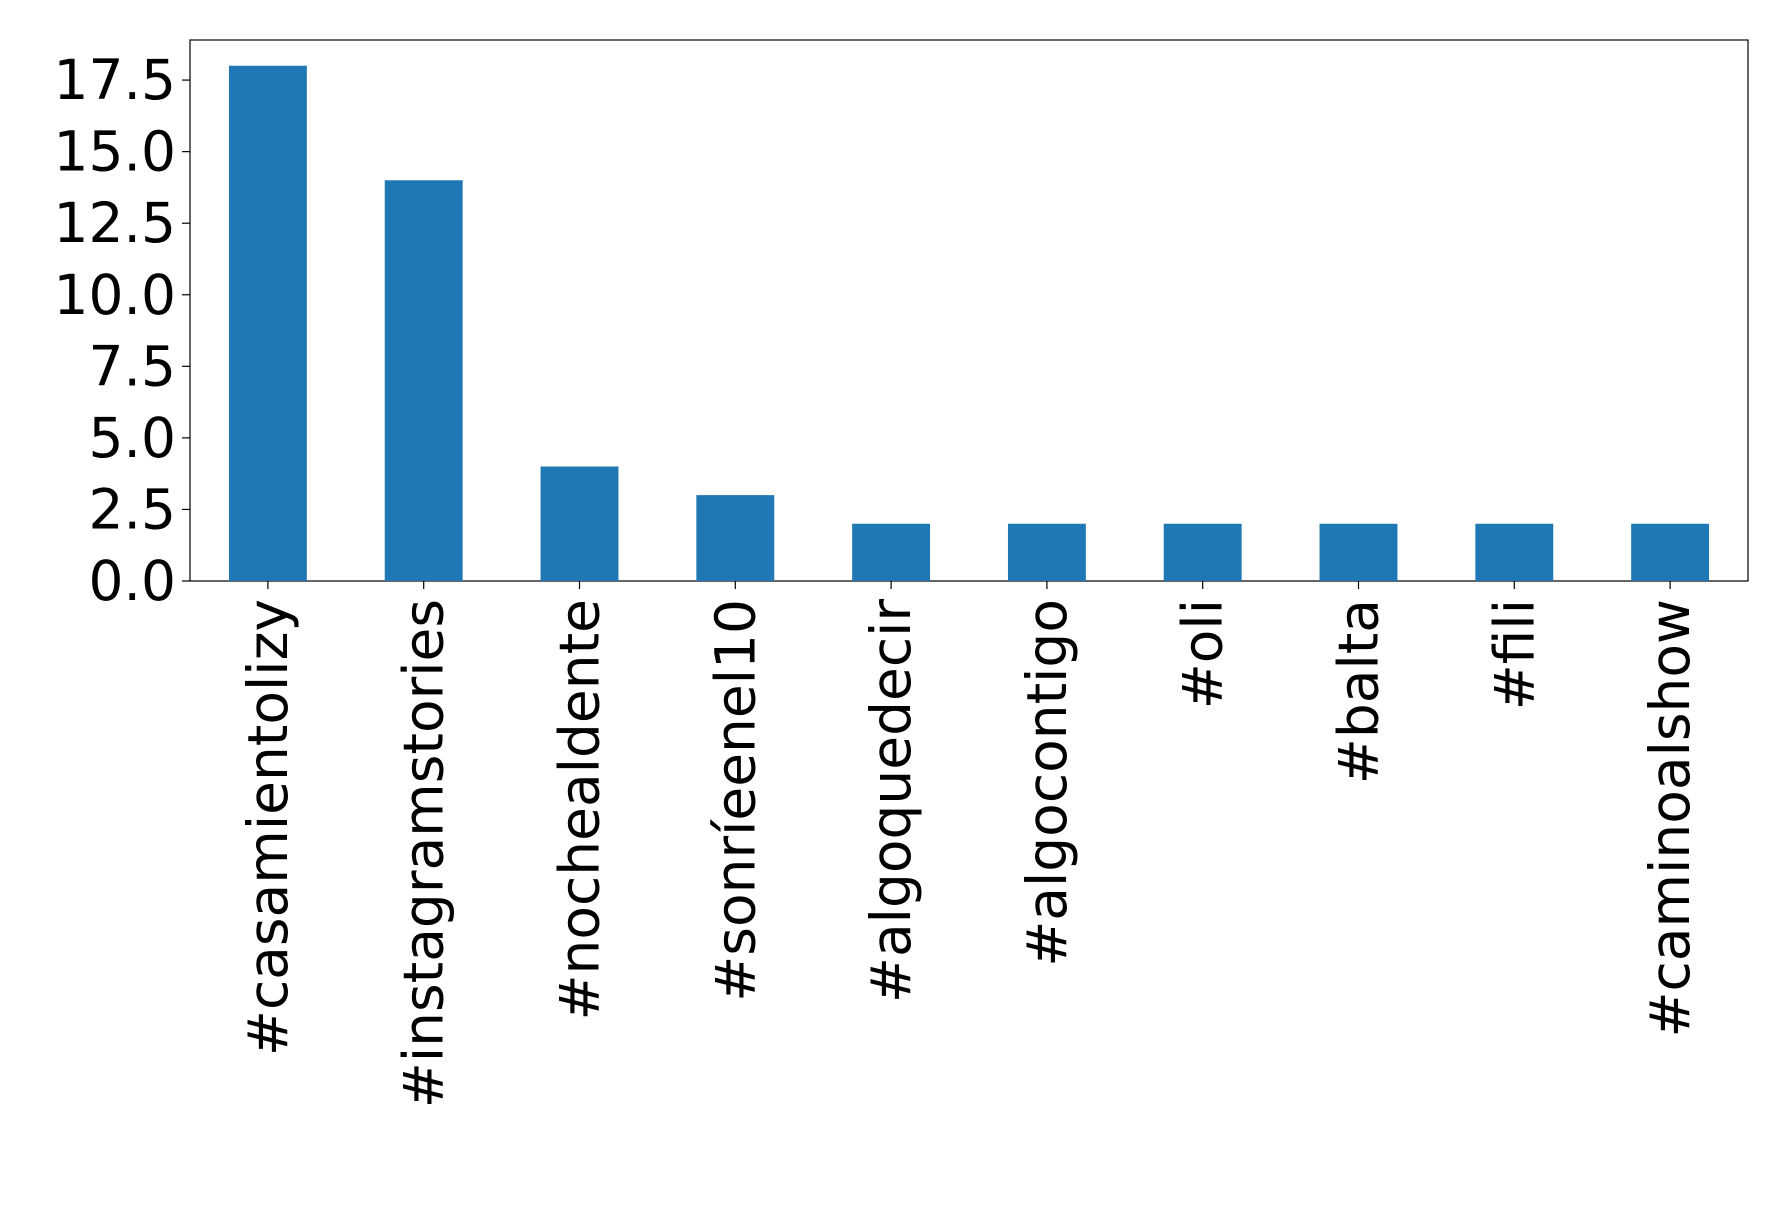 The width and height of the screenshot is (1778, 1206). Describe the element at coordinates (735, 800) in the screenshot. I see `x-tick-label: #sonríeenel10` at that location.